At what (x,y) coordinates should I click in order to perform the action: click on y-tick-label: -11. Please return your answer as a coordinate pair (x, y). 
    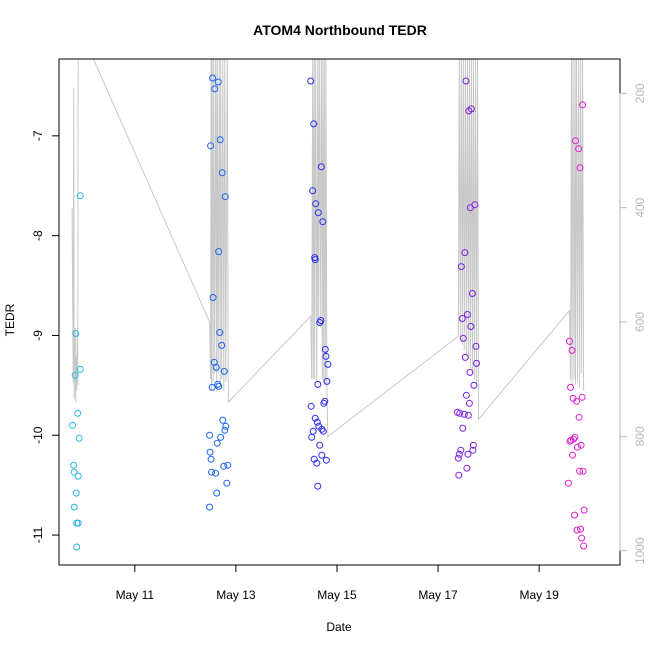
    Looking at the image, I should click on (38, 535).